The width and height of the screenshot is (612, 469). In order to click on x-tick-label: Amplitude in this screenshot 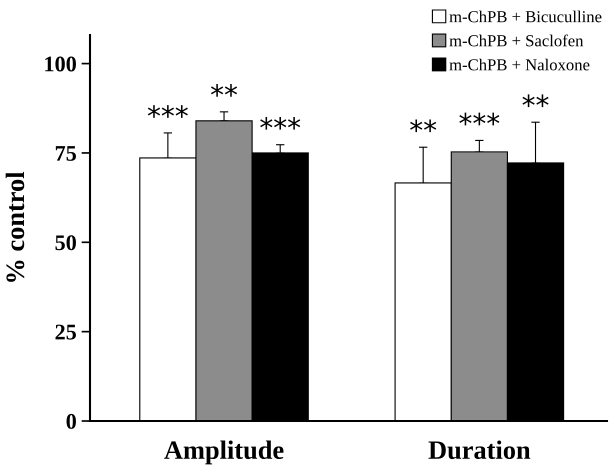, I will do `click(224, 452)`.